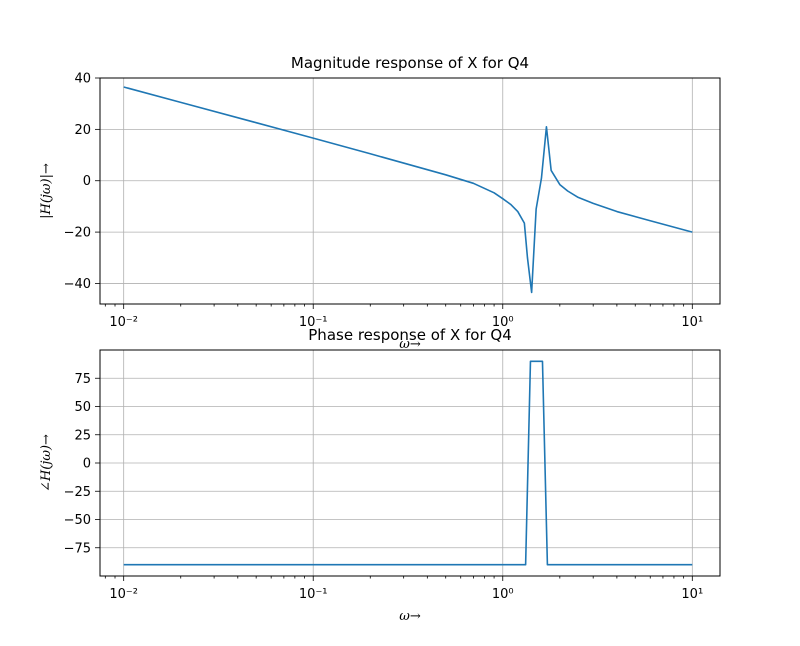 The width and height of the screenshot is (800, 646). Describe the element at coordinates (77, 284) in the screenshot. I see `y-tick-label: −40` at that location.